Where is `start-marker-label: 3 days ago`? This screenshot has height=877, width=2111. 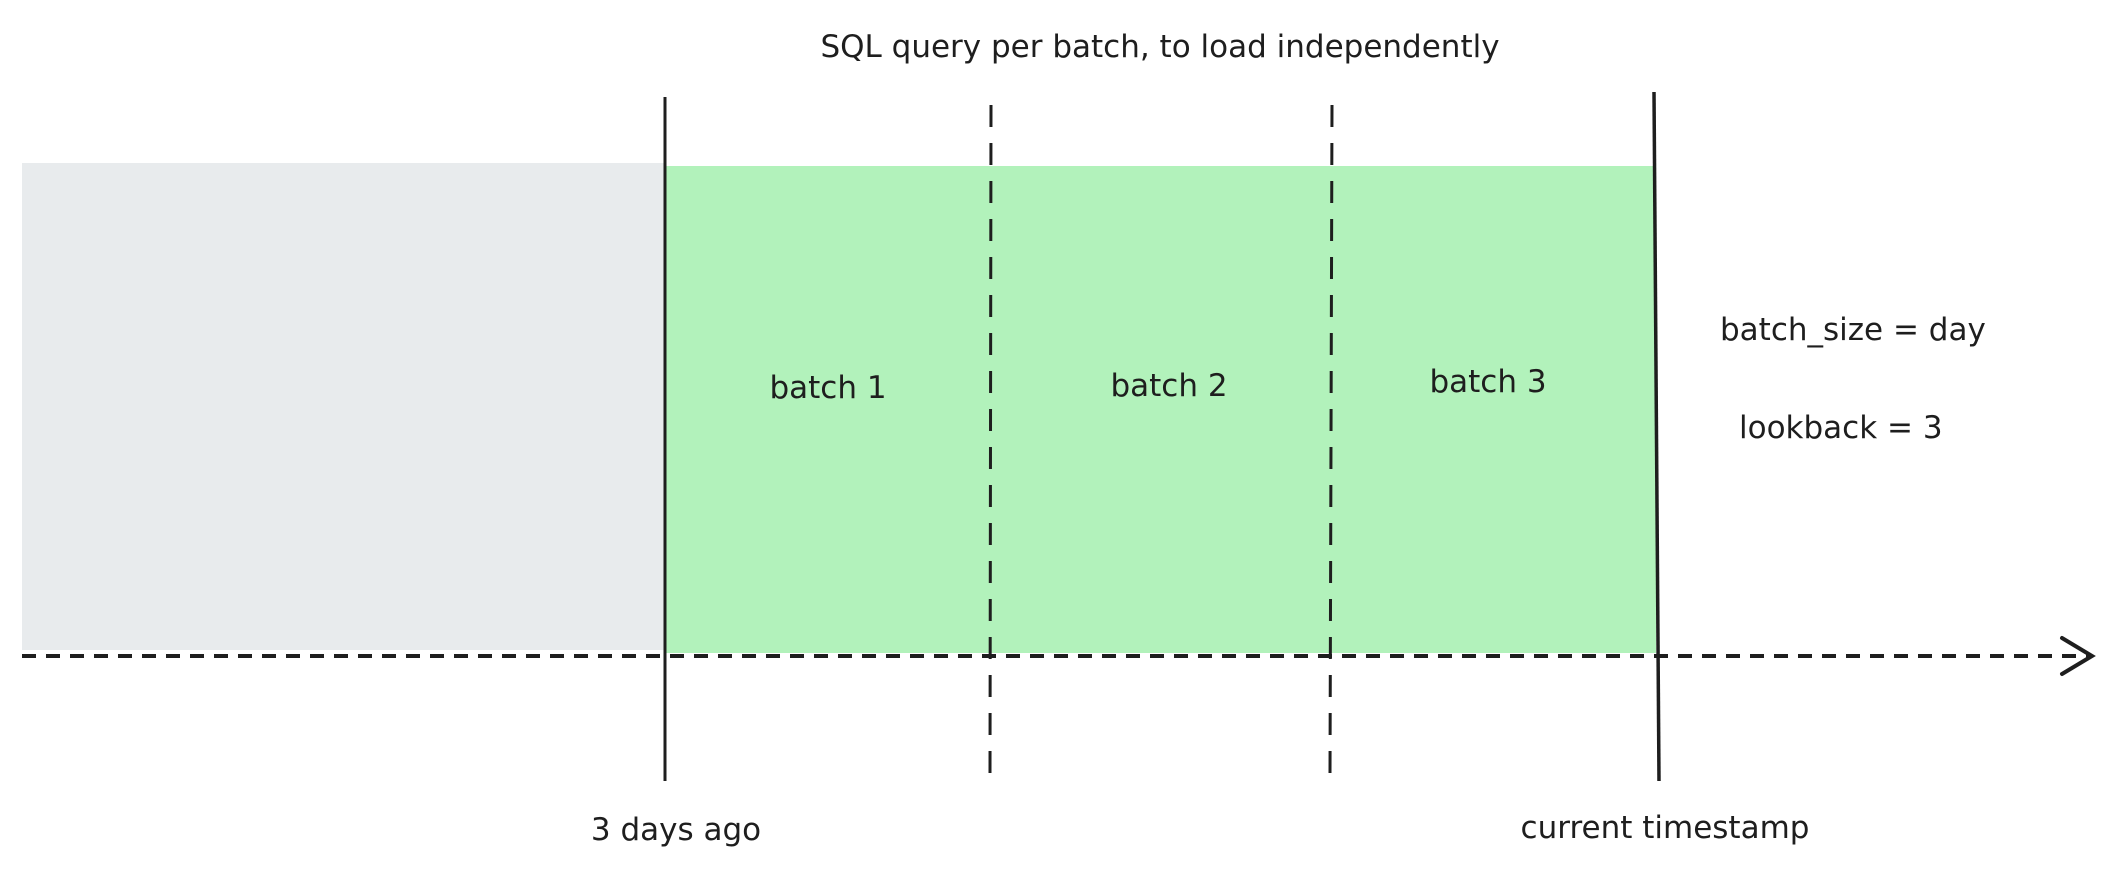
start-marker-label: 3 days ago is located at coordinates (676, 830).